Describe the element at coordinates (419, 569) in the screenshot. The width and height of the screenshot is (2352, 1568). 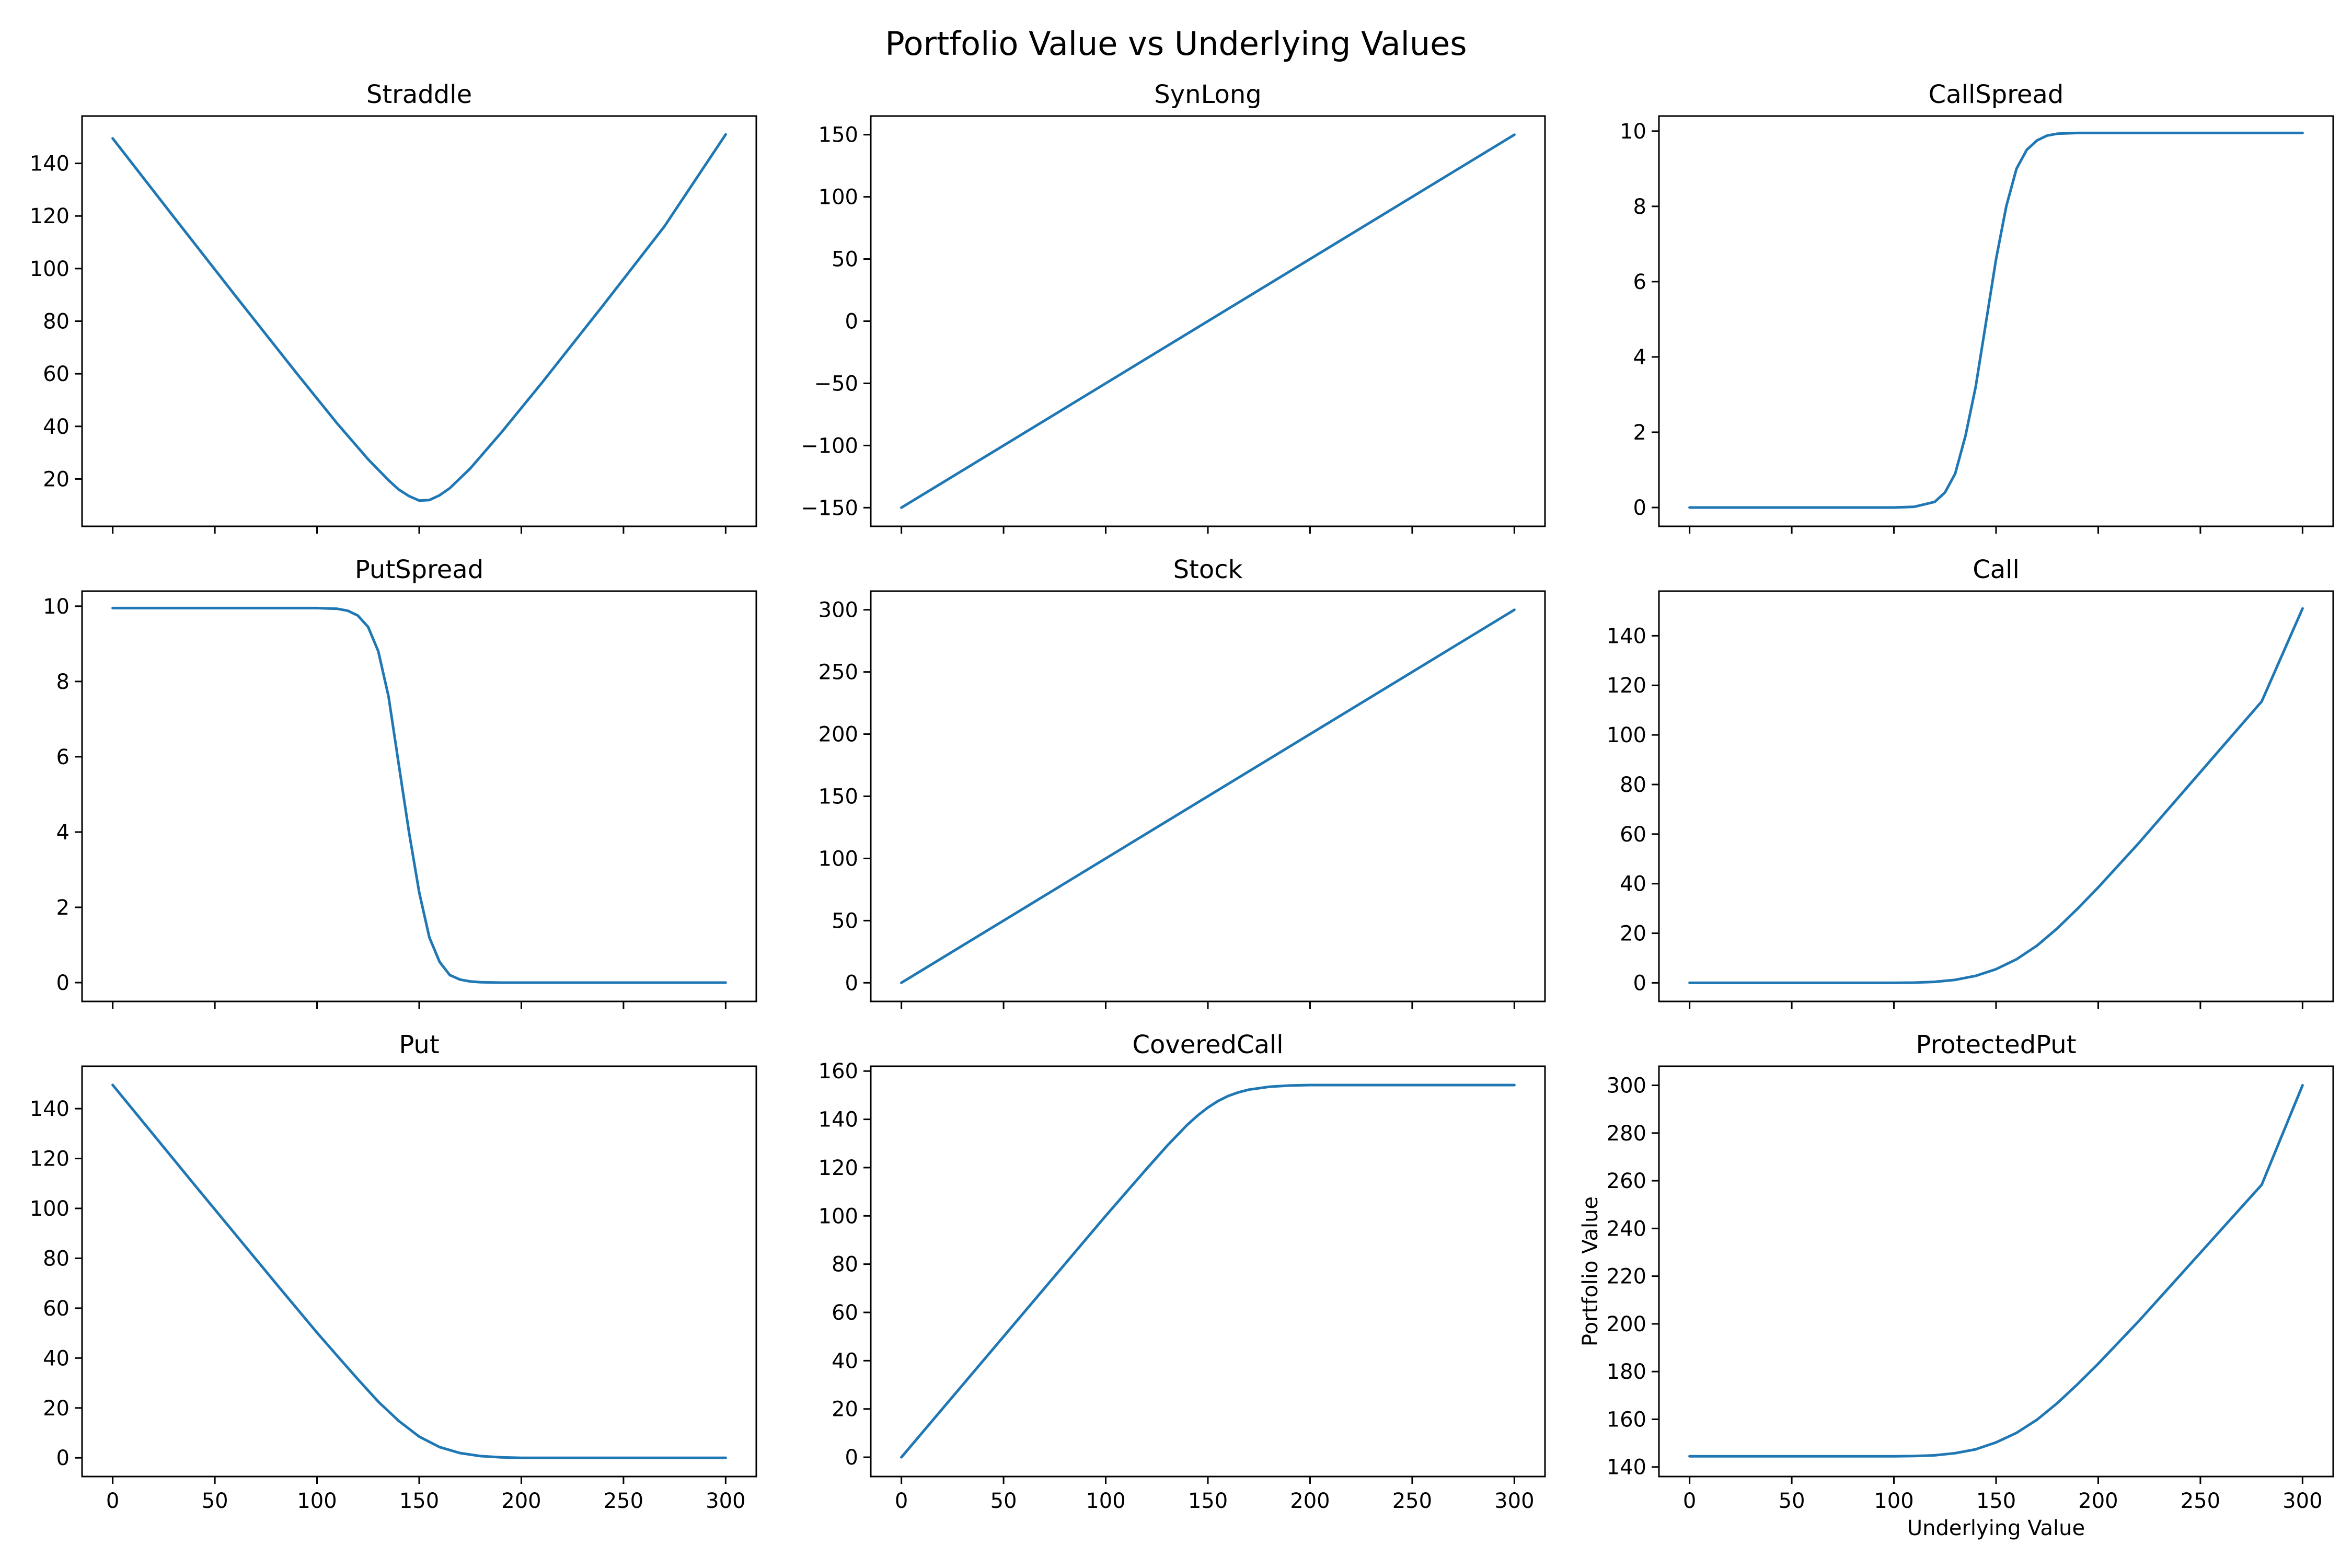
I see `subplot-title: PutSpread` at that location.